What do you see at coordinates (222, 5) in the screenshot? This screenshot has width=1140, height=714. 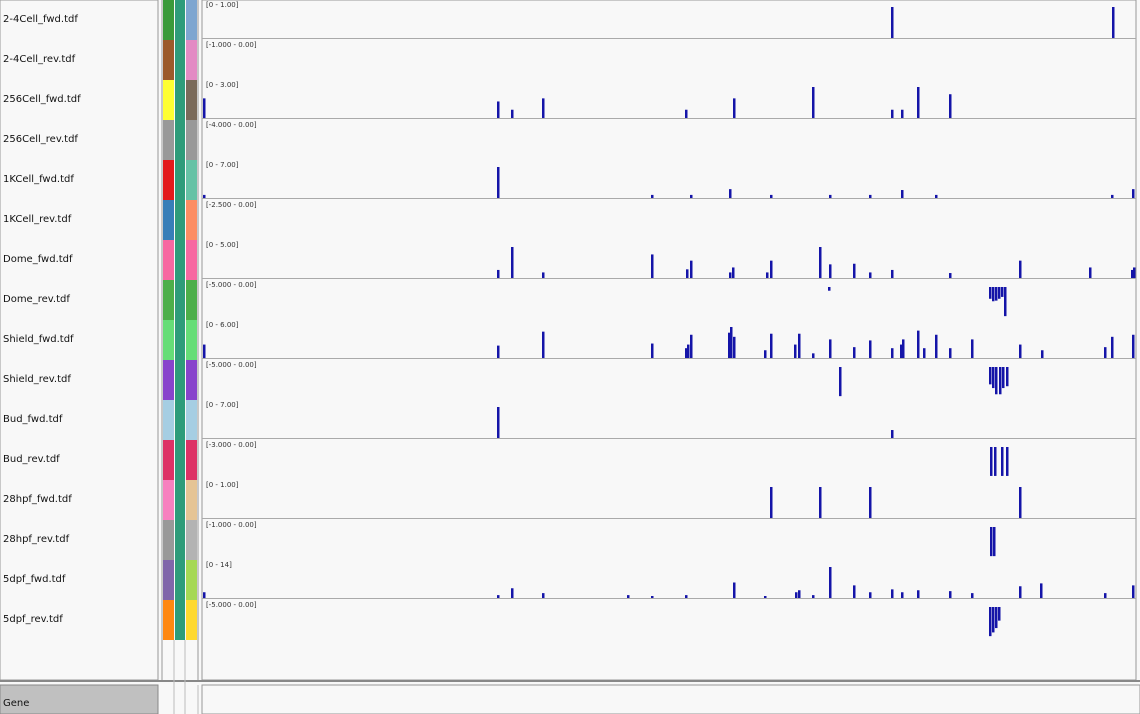 I see `range-label: [0 - 1.00]` at bounding box center [222, 5].